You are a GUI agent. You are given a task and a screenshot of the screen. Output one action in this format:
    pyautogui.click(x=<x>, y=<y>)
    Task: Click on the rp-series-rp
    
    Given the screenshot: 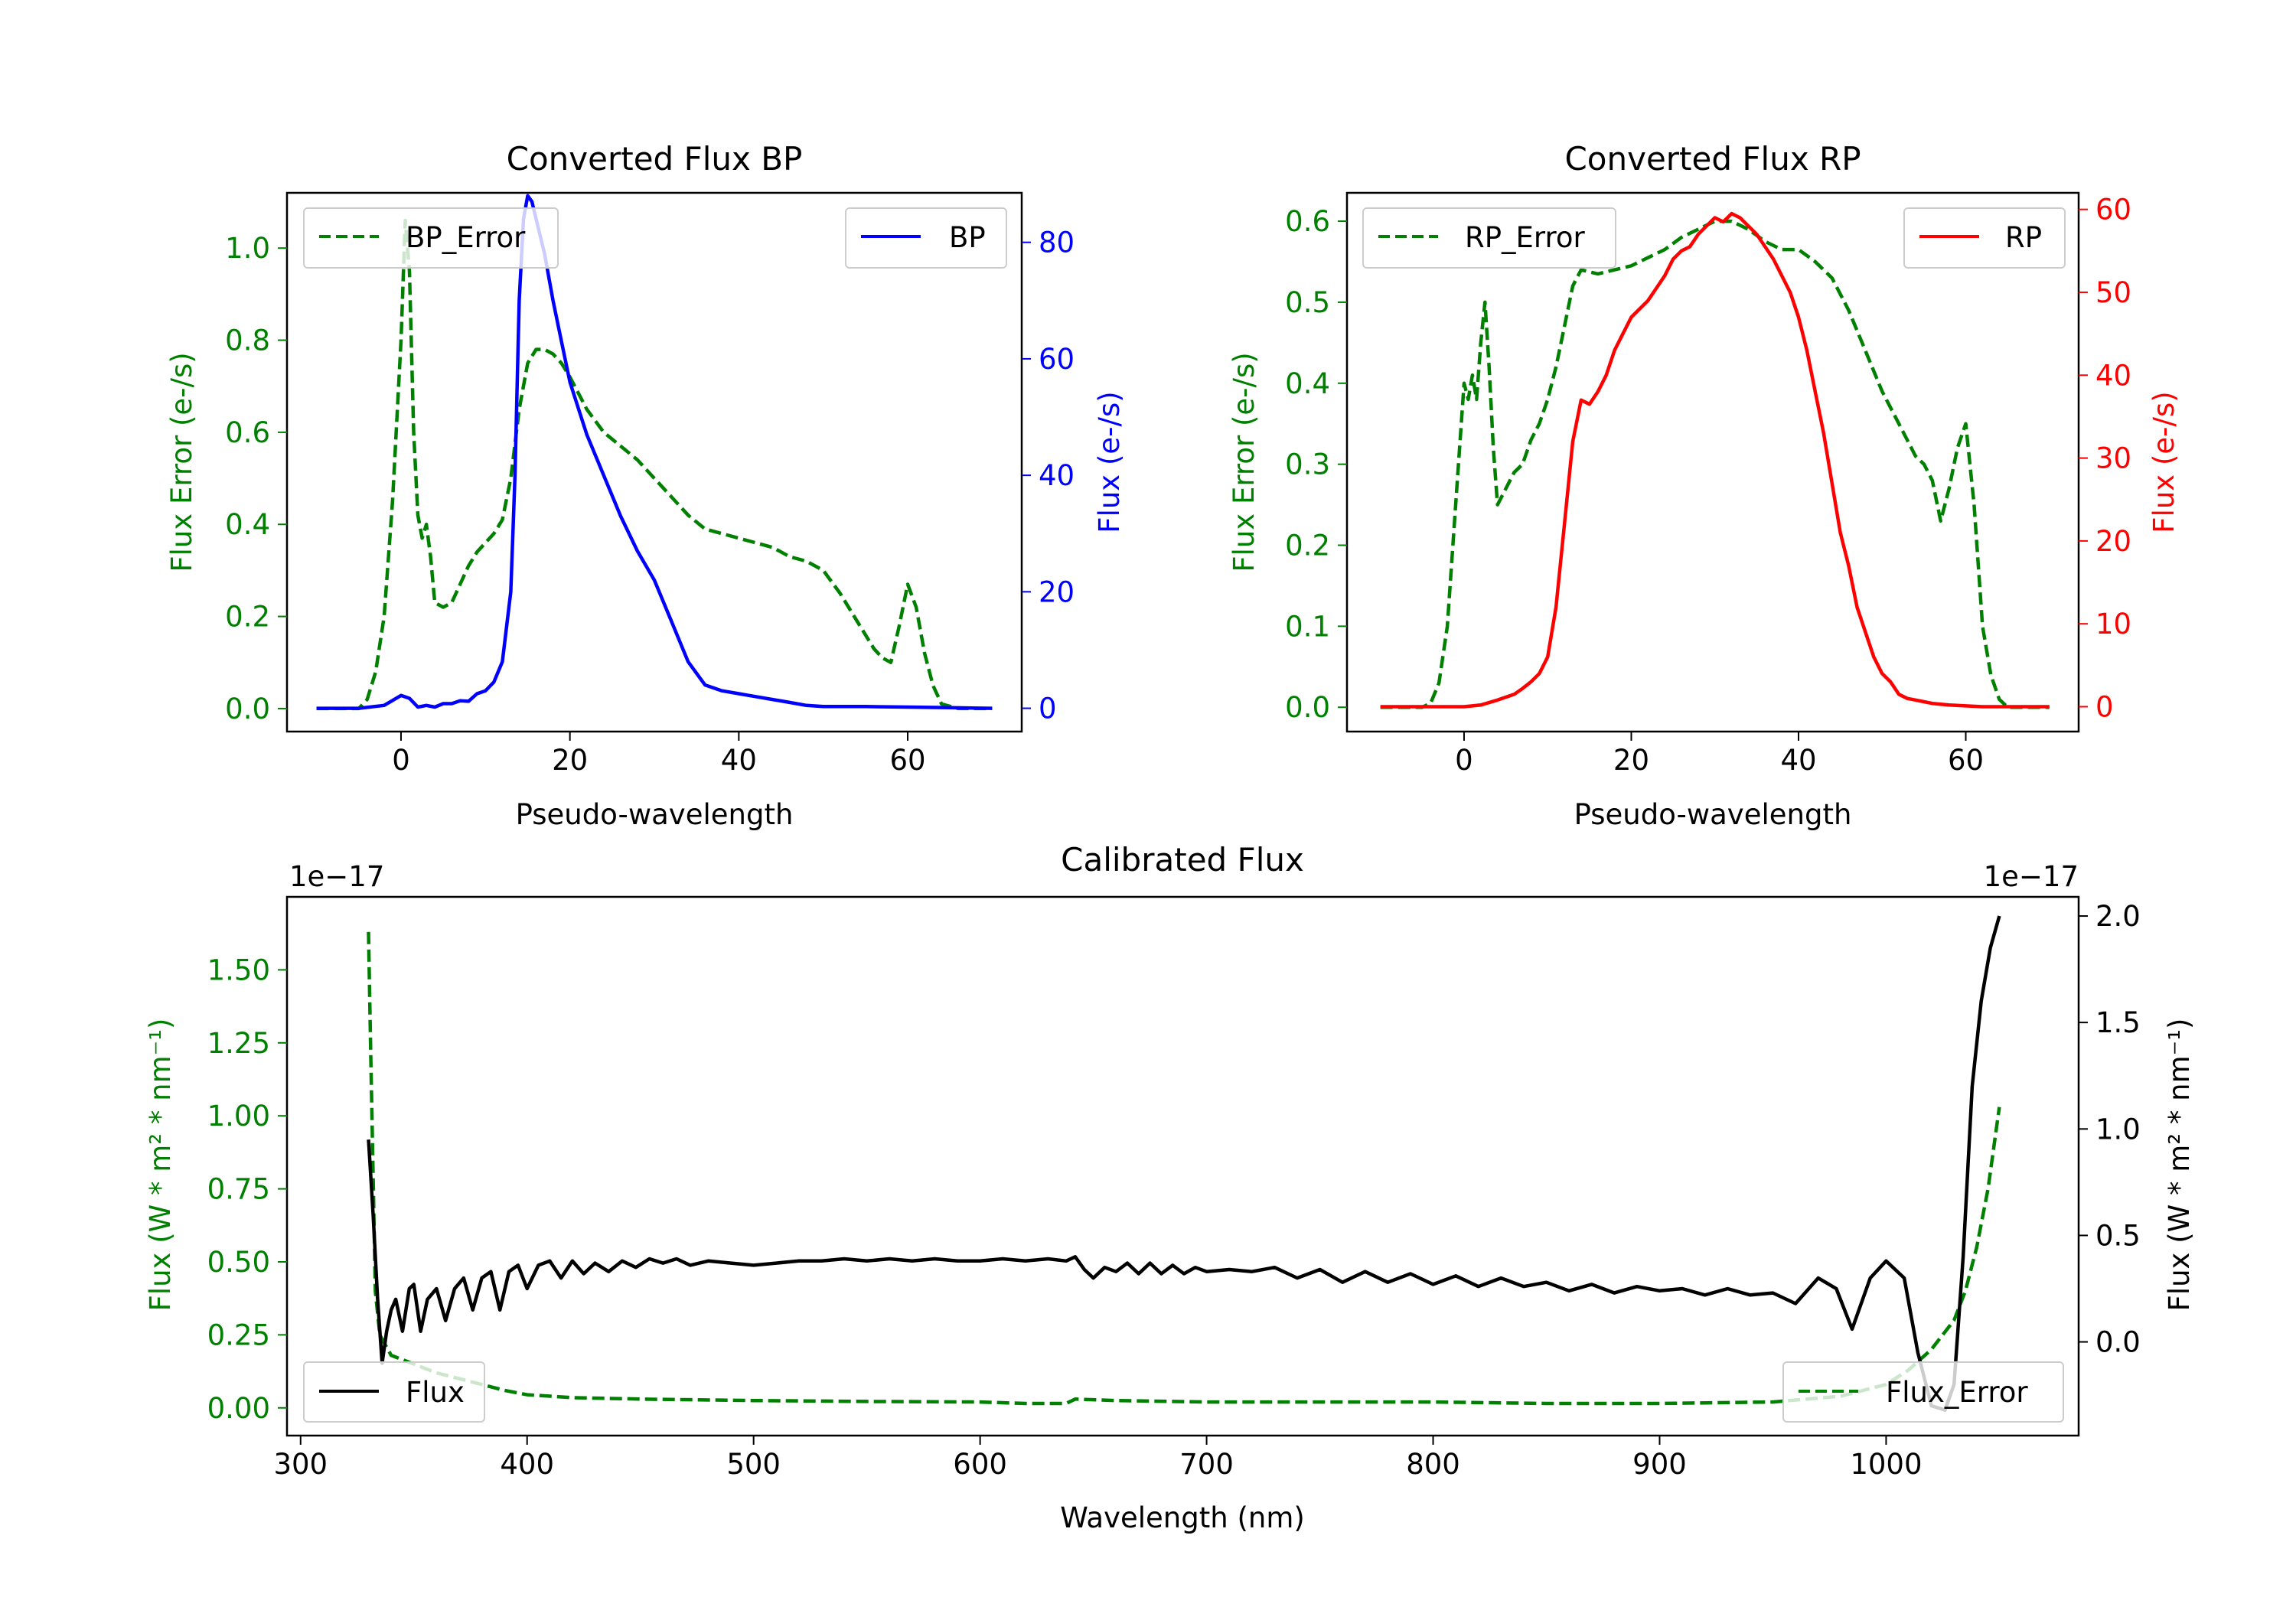 What is the action you would take?
    pyautogui.click(x=1715, y=460)
    